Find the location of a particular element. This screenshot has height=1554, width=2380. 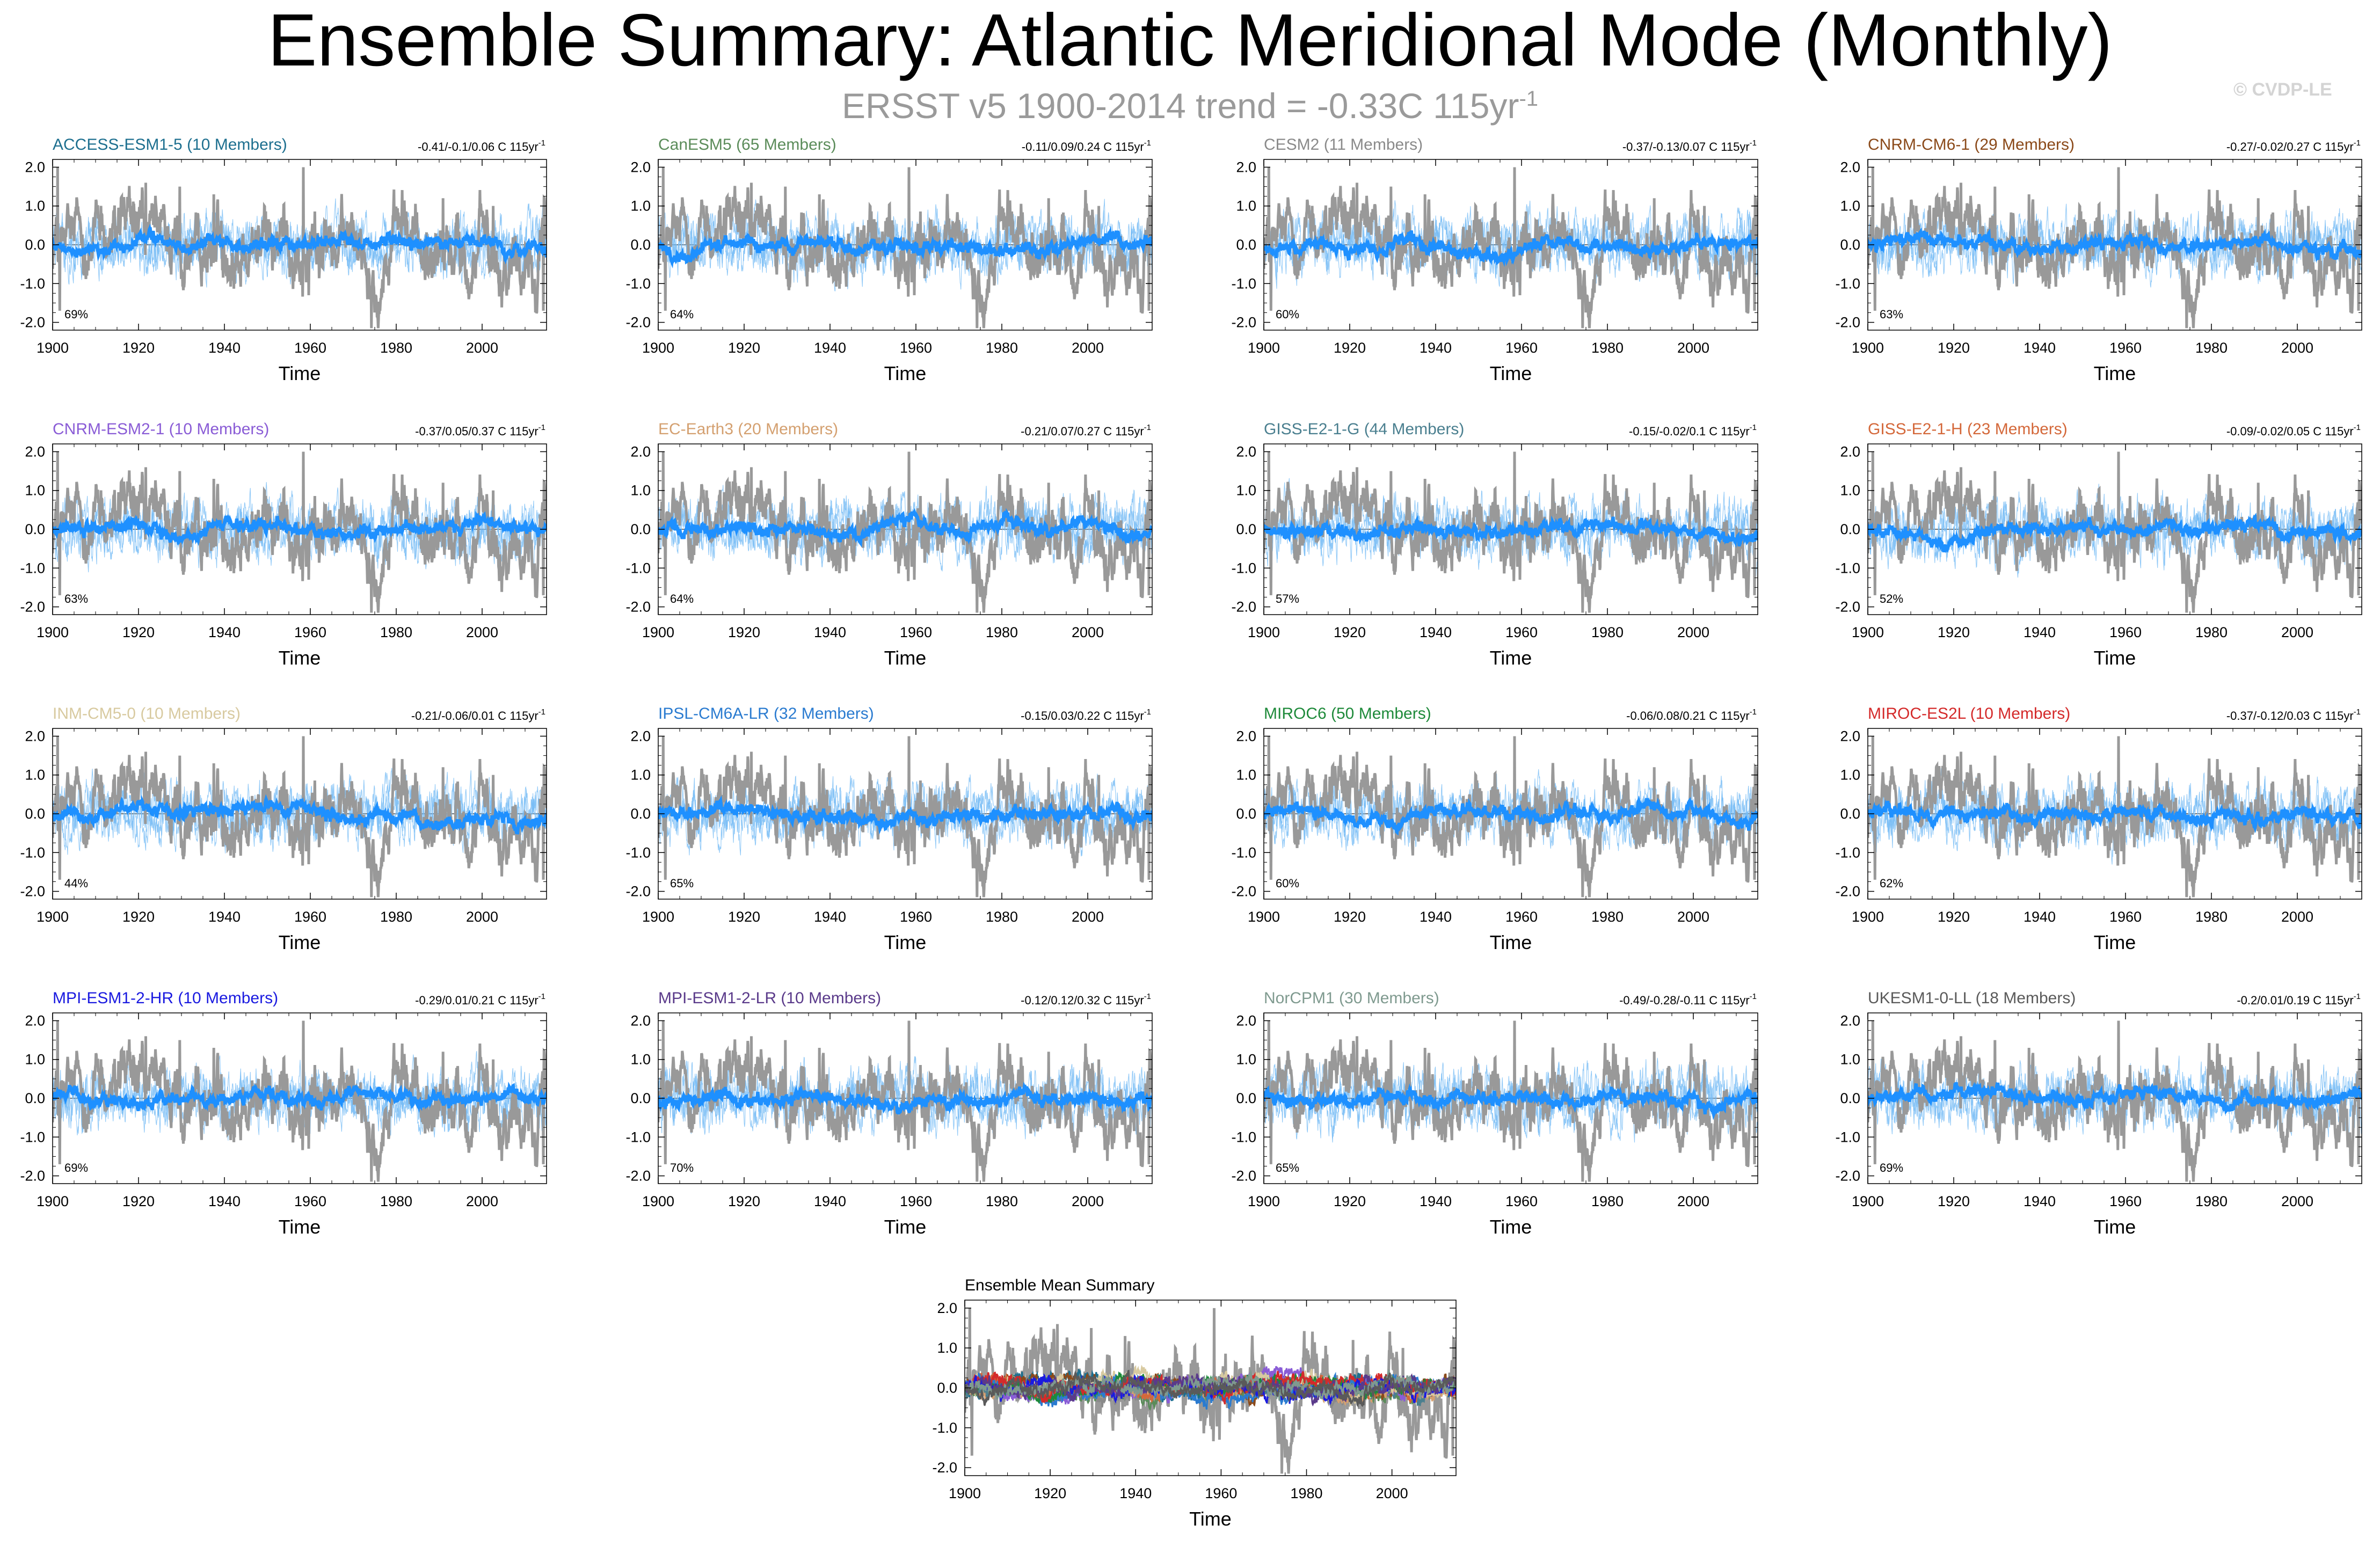

trend-text: -0.41/-0.1/0.06 C 115yr-1 is located at coordinates (481, 146).